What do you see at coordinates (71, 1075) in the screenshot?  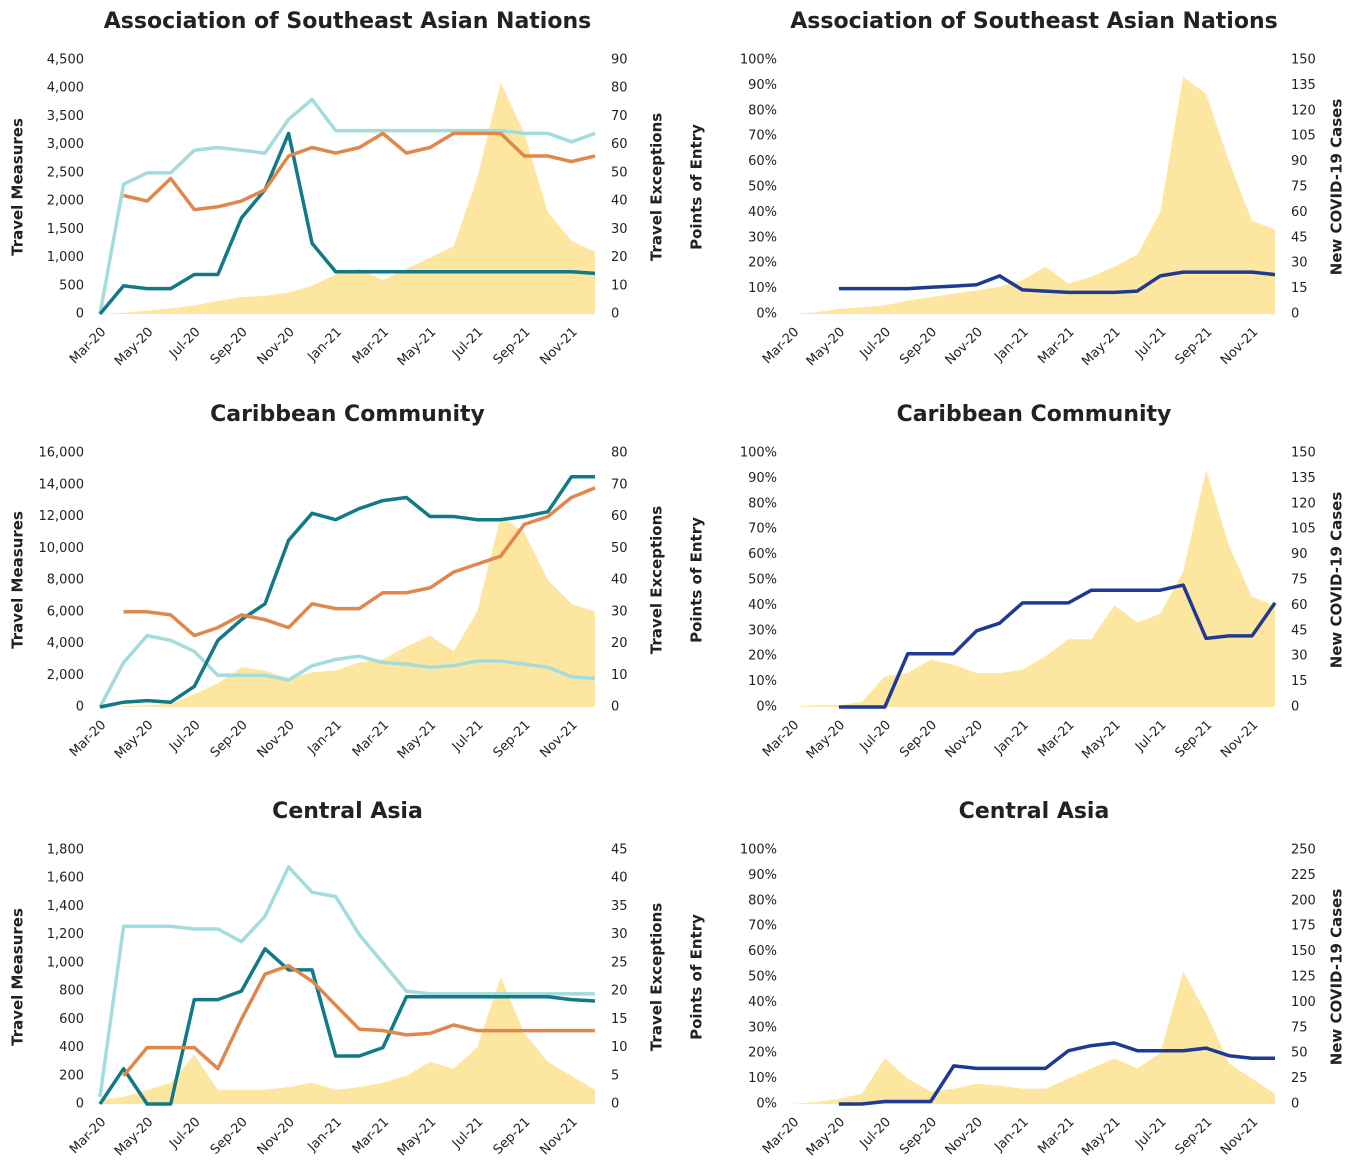 I see `y-tick-label: 200` at bounding box center [71, 1075].